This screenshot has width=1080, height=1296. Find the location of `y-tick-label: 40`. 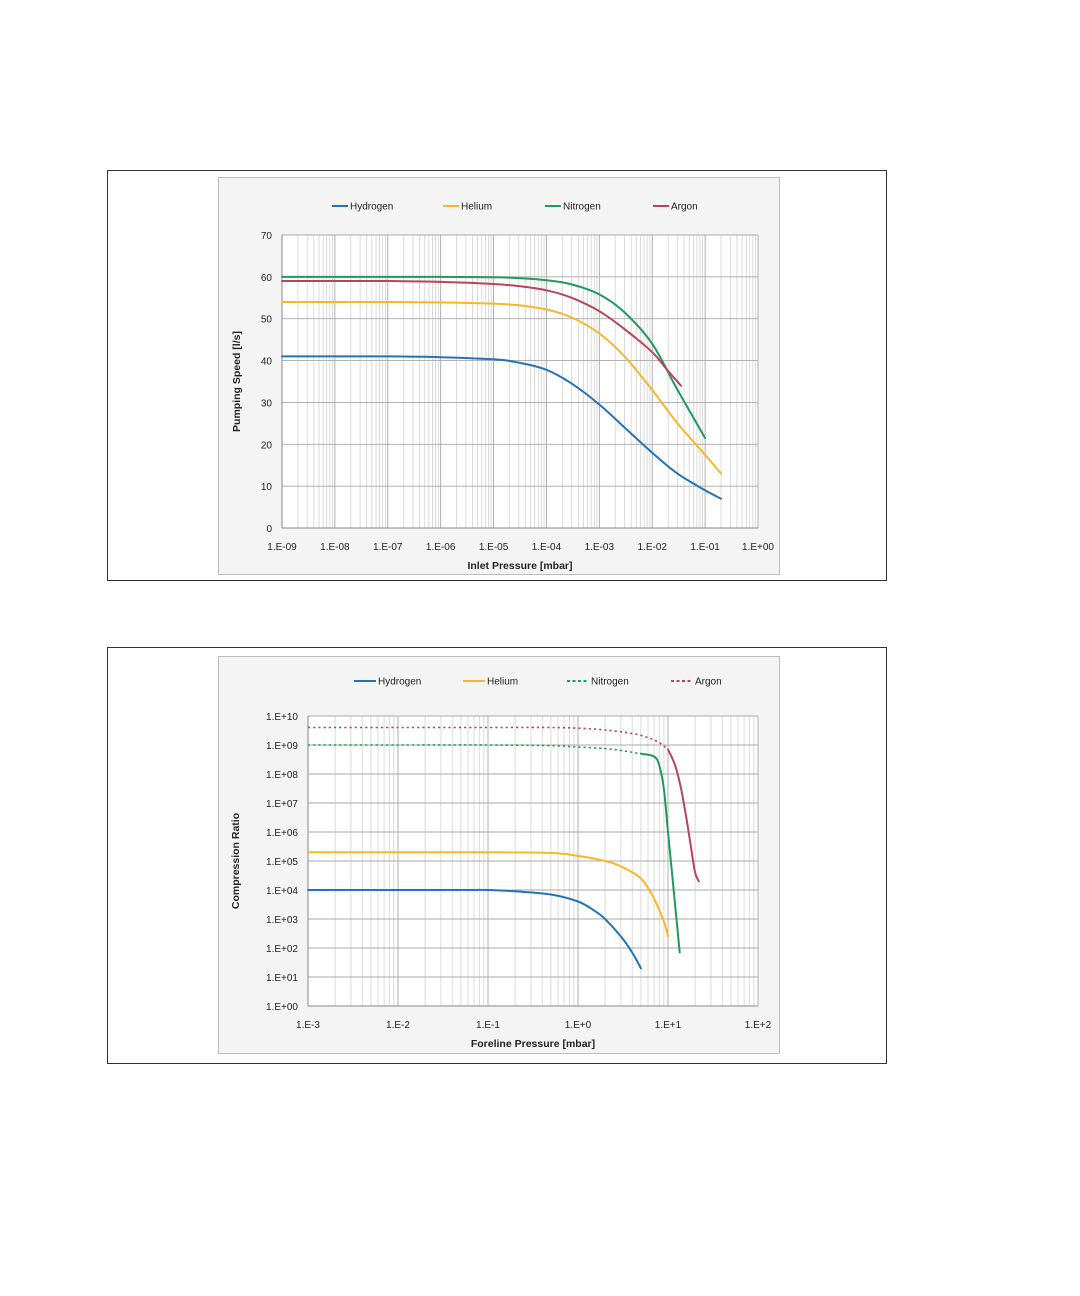

y-tick-label: 40 is located at coordinates (267, 362).